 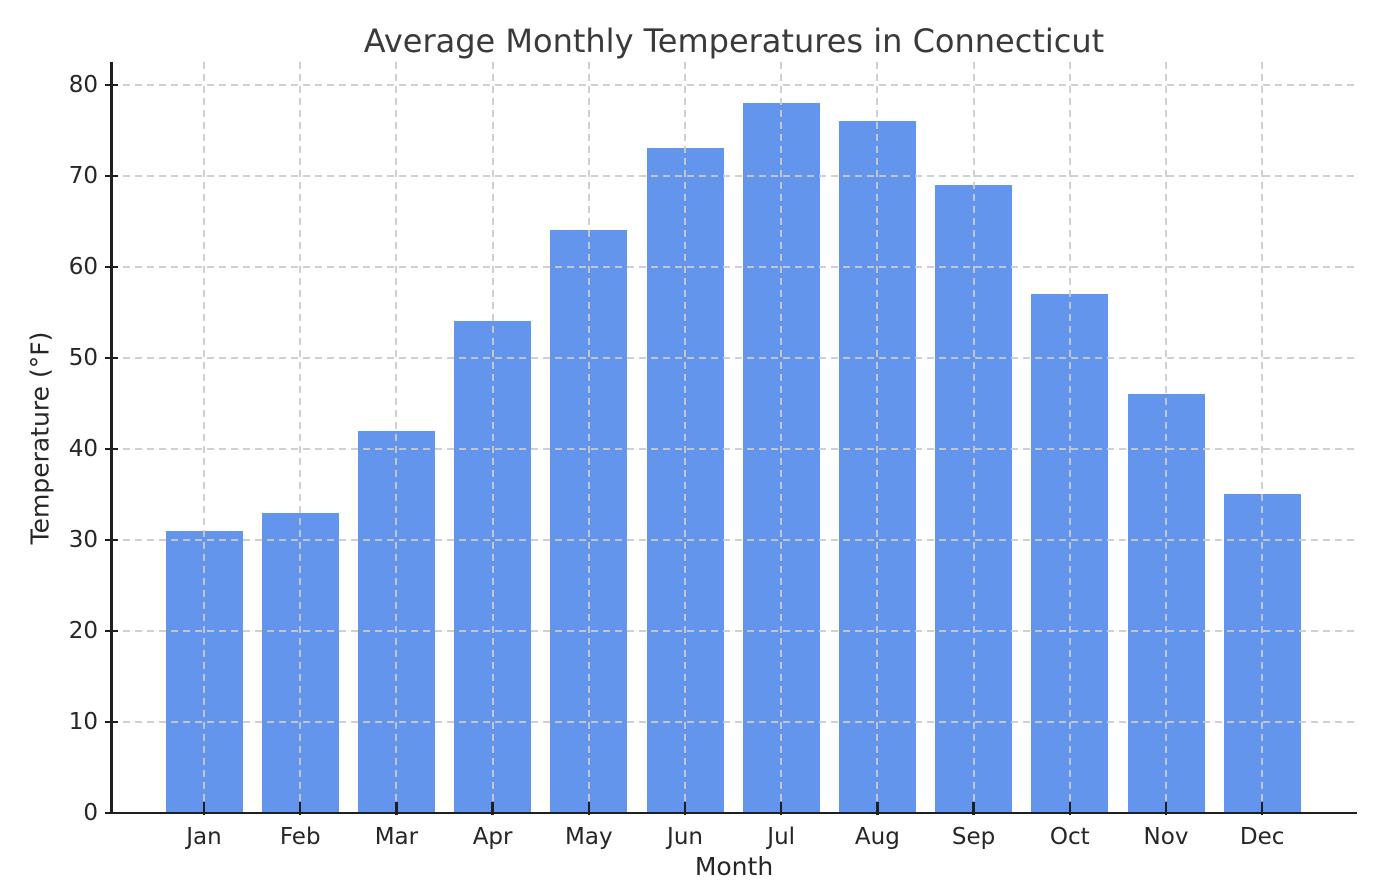 I want to click on y-tick-label-30: 30, so click(x=83, y=539).